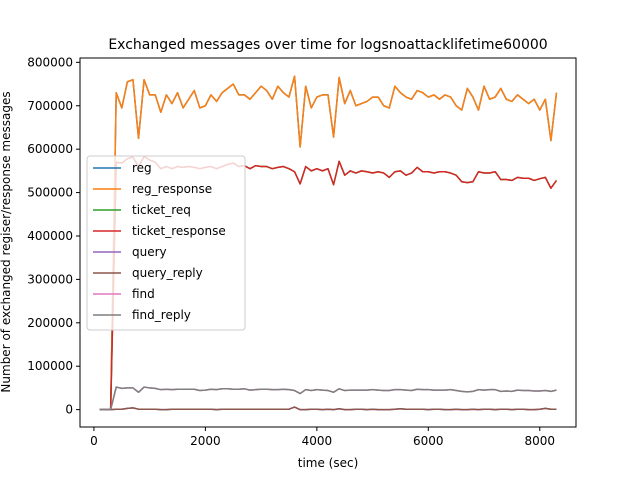 Image resolution: width=640 pixels, height=480 pixels. I want to click on y-tick-label: 500000, so click(50, 193).